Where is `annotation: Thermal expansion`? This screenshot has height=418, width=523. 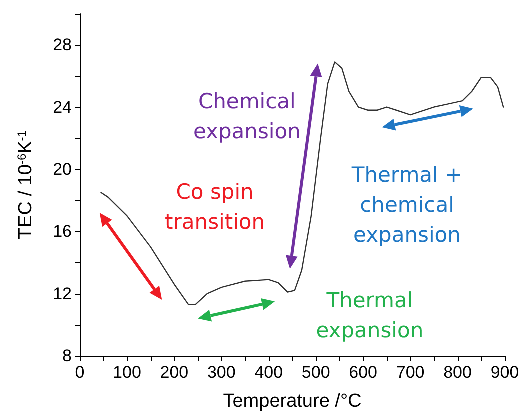 annotation: Thermal expansion is located at coordinates (370, 315).